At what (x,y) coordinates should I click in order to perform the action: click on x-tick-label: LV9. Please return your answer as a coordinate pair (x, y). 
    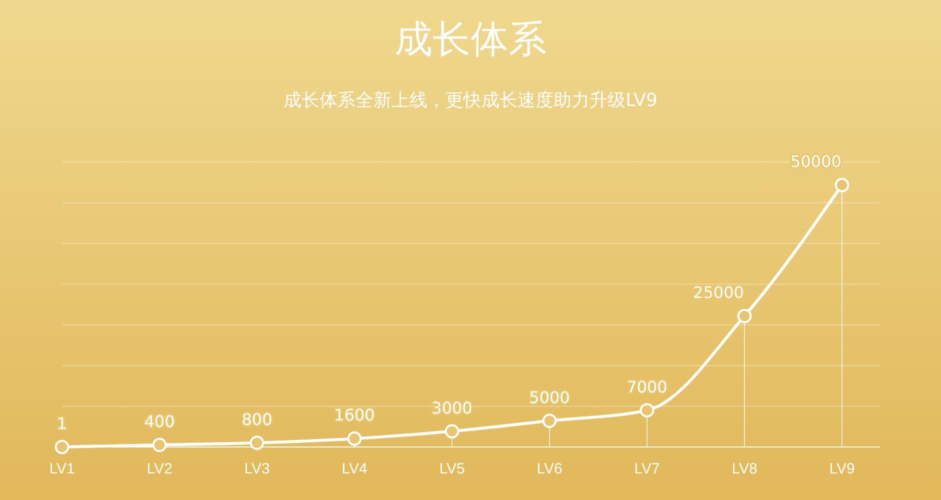
    Looking at the image, I should click on (842, 469).